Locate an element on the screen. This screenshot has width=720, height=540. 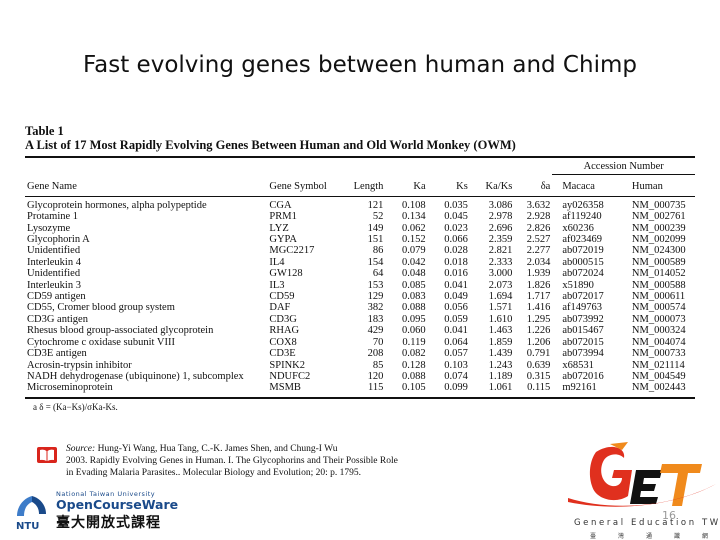
table-cell: IL3 is located at coordinates (277, 285).